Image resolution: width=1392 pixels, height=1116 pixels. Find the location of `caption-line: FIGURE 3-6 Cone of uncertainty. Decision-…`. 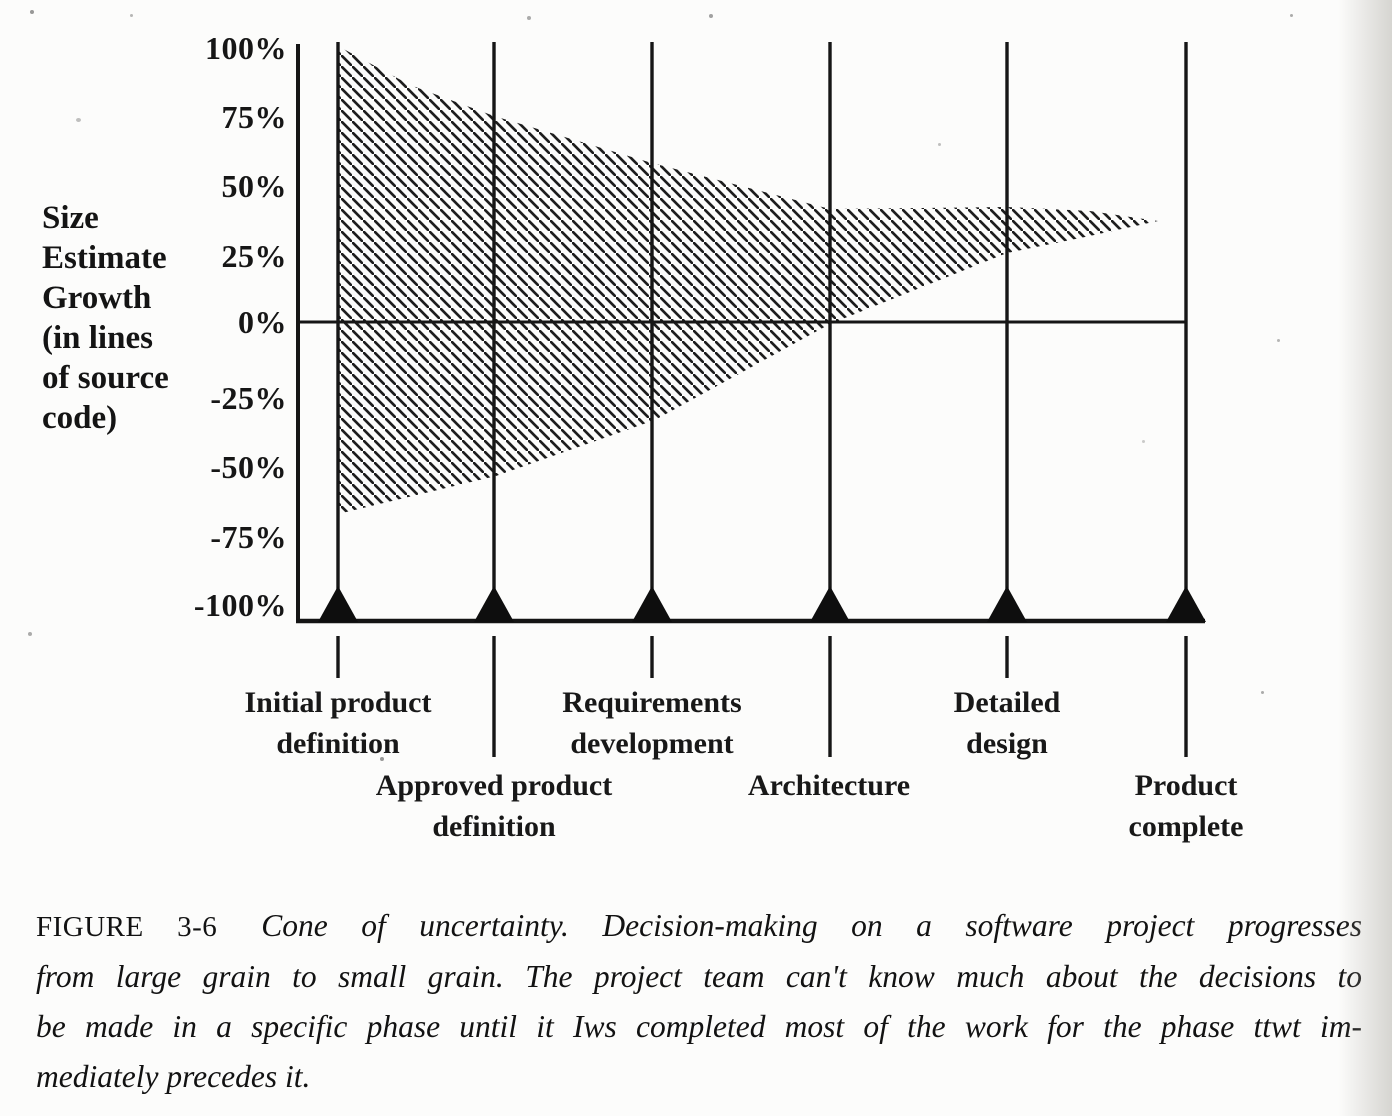

caption-line: FIGURE 3-6 Cone of uncertainty. Decision-… is located at coordinates (699, 926).